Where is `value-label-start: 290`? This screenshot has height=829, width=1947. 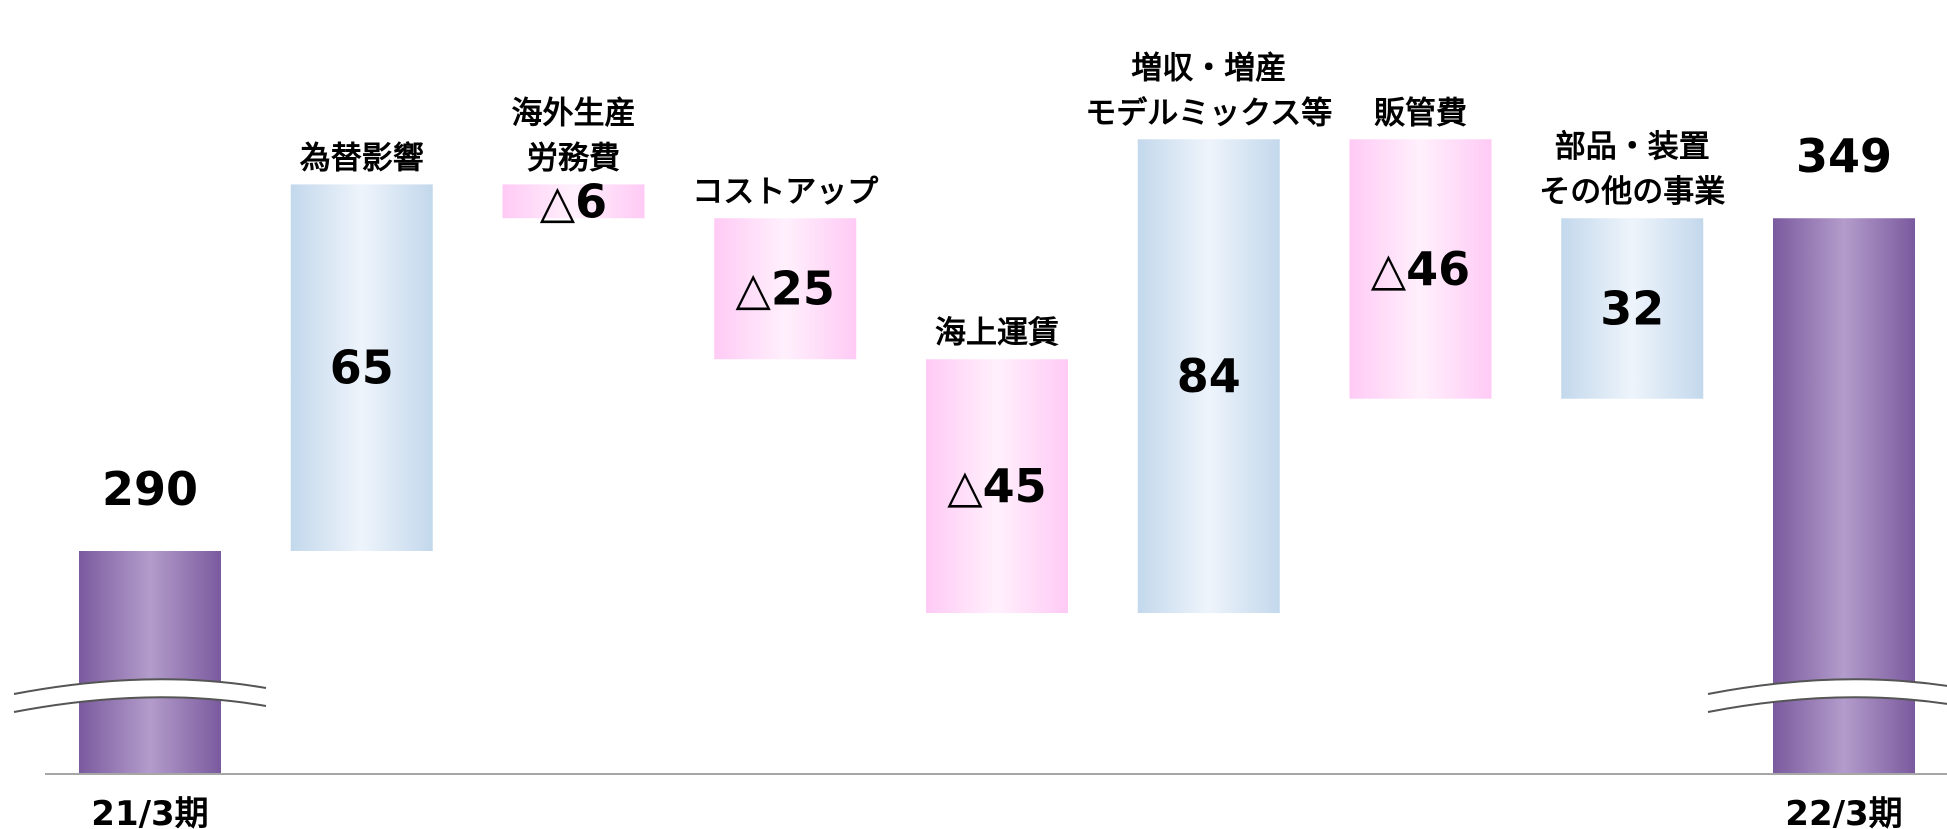
value-label-start: 290 is located at coordinates (150, 489).